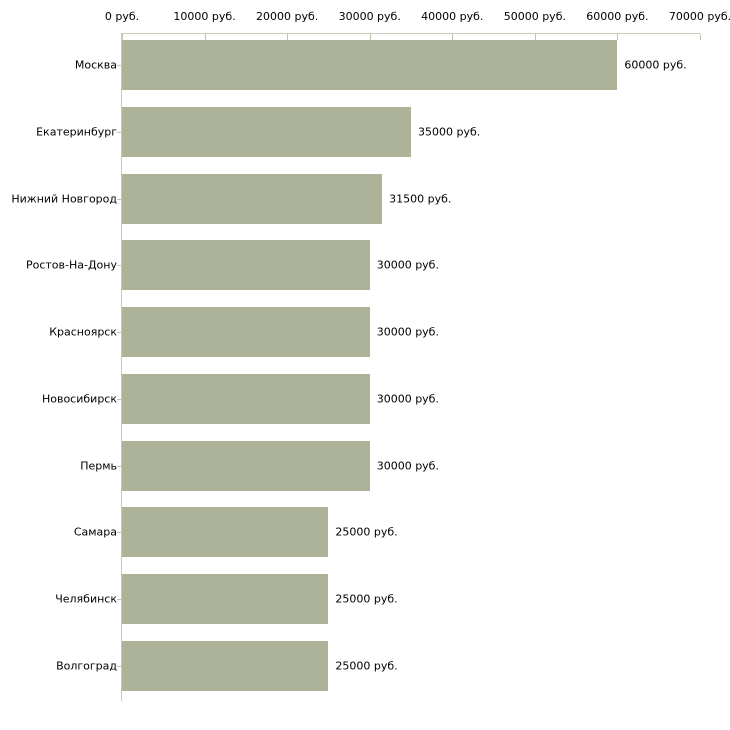 The height and width of the screenshot is (730, 730). Describe the element at coordinates (452, 16) in the screenshot. I see `x-axis-tick-label: 40000 руб.` at that location.